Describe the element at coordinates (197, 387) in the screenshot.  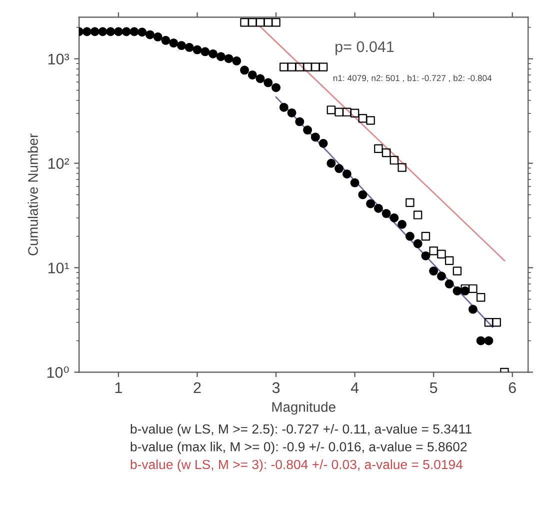
I see `x-tick-label: 2` at that location.